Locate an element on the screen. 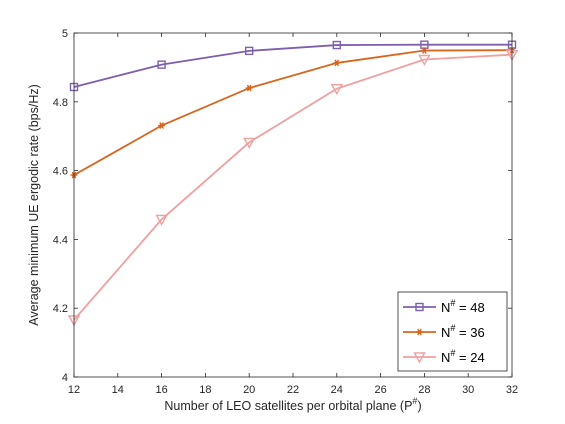 This screenshot has width=565, height=424. legend-entry-1: N# = 36 is located at coordinates (444, 331).